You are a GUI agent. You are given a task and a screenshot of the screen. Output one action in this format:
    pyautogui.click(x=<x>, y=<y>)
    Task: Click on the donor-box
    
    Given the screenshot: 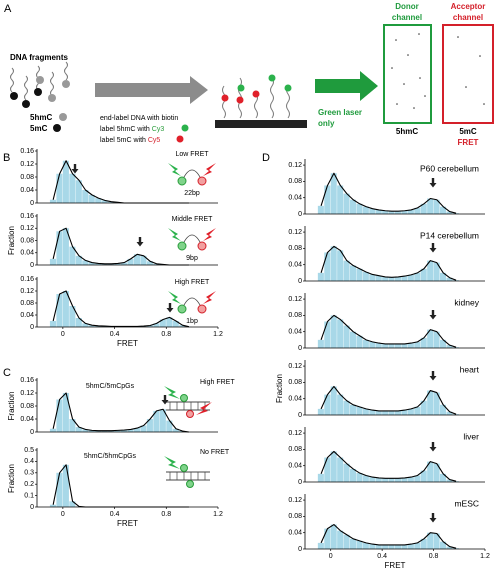 What is the action you would take?
    pyautogui.click(x=407, y=74)
    